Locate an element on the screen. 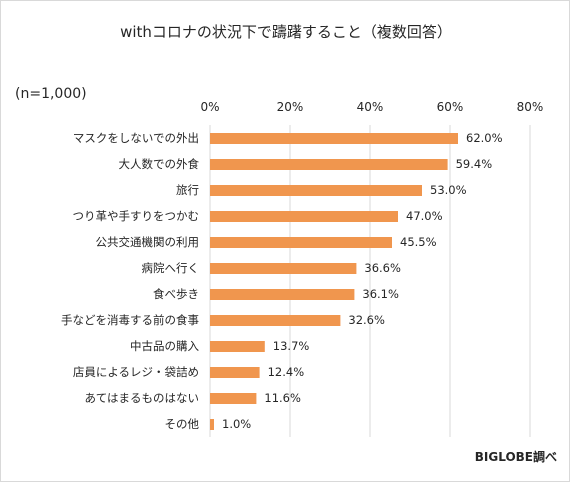 Image resolution: width=570 pixels, height=483 pixels. category-label: 旅行 is located at coordinates (187, 190).